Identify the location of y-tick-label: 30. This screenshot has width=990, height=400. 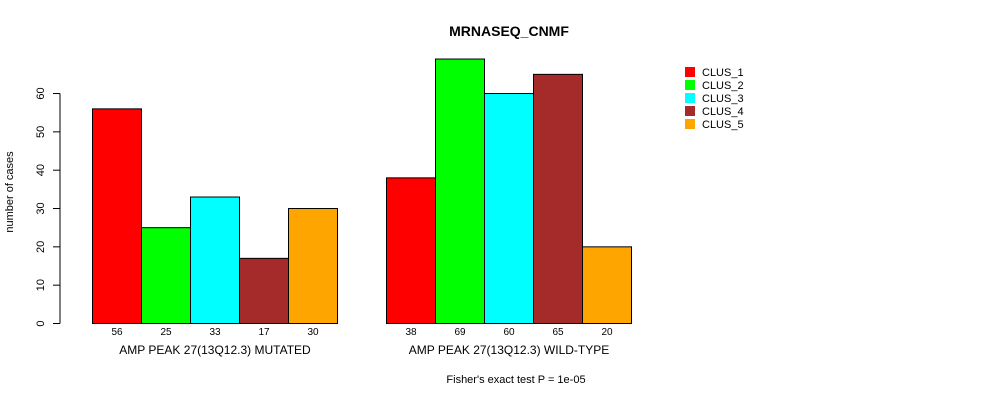
(41, 208).